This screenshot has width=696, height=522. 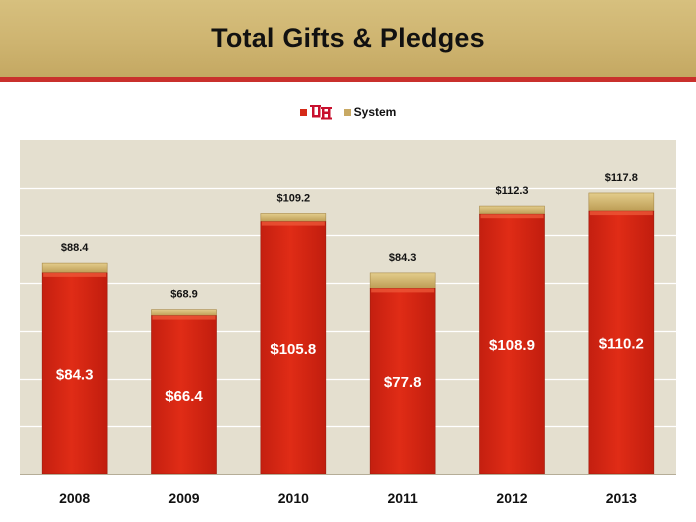 I want to click on legend-item-uh, so click(x=315, y=112).